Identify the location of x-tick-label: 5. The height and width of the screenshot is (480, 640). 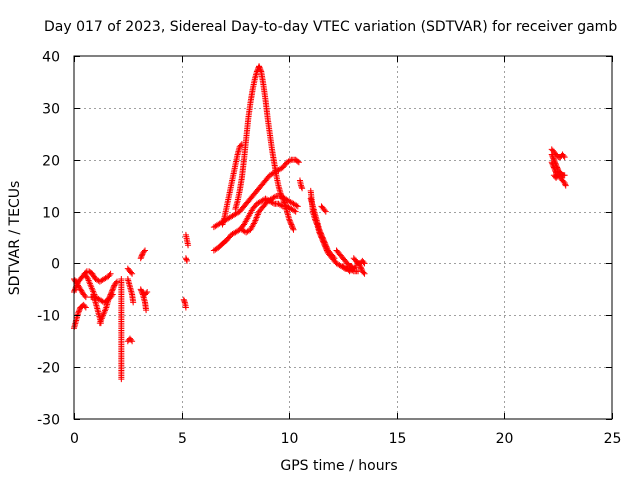
(182, 439).